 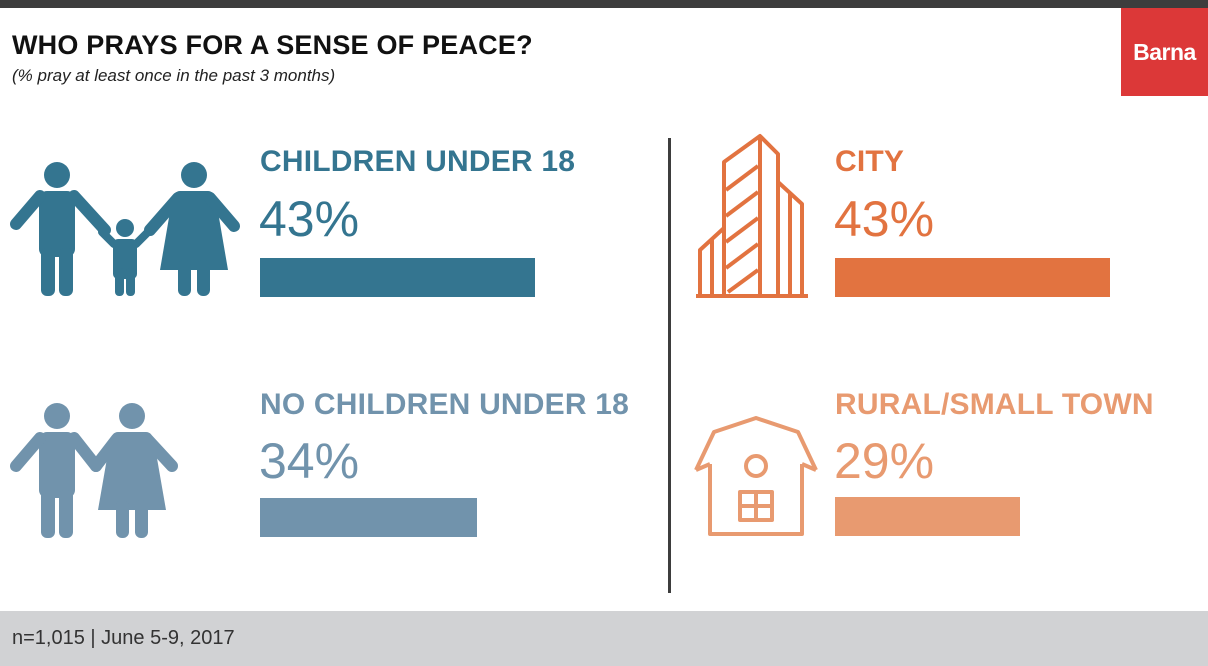 I want to click on sample-note: n=1,015 | June 5-9, 2017, so click(x=123, y=638).